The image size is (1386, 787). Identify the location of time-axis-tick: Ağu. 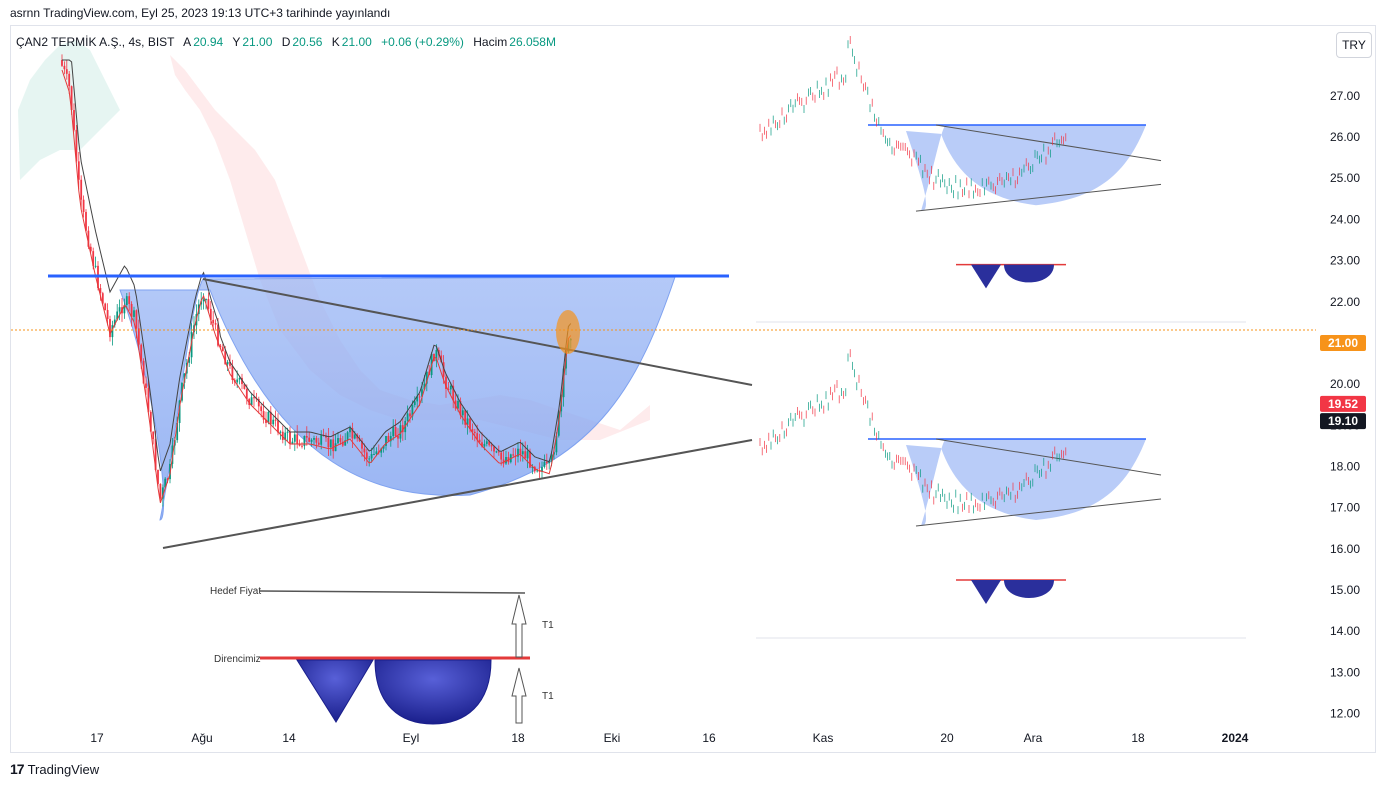
(201, 738).